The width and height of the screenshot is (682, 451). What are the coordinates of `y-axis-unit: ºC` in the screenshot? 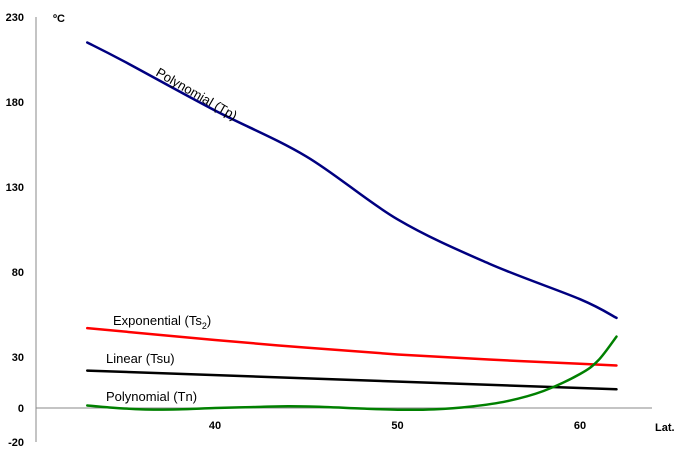 It's located at (59, 19).